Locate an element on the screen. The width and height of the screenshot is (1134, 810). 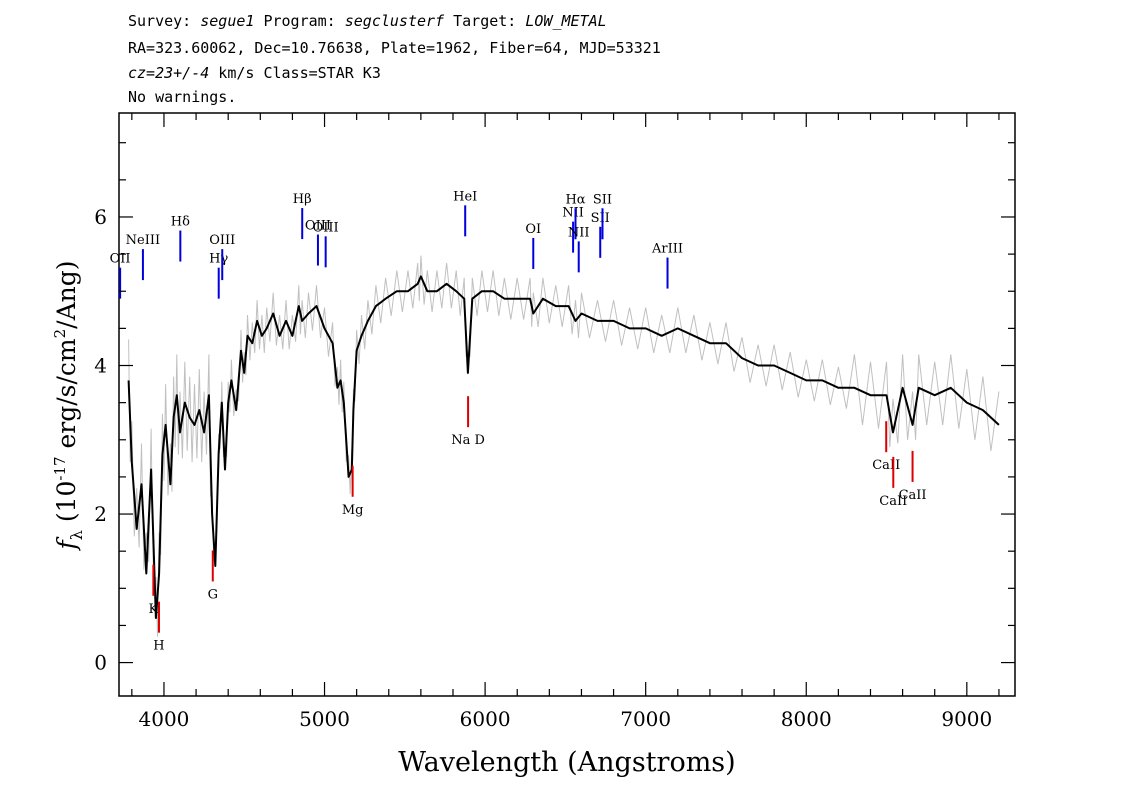
emission-line-label: OI is located at coordinates (533, 229).